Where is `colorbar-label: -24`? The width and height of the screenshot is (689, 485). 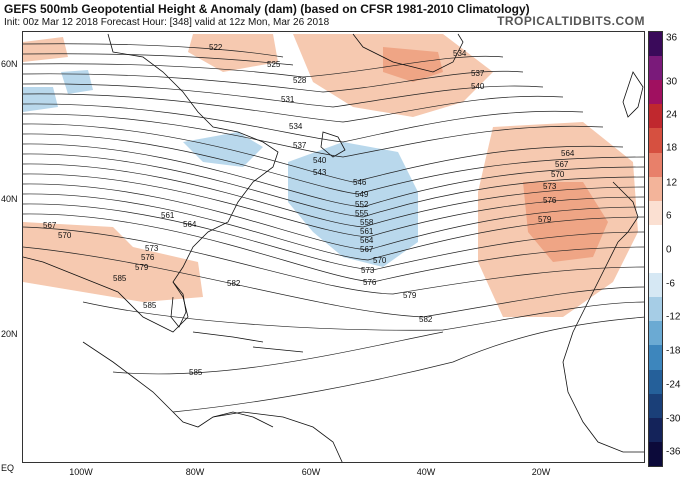
colorbar-label: -24 is located at coordinates (673, 385).